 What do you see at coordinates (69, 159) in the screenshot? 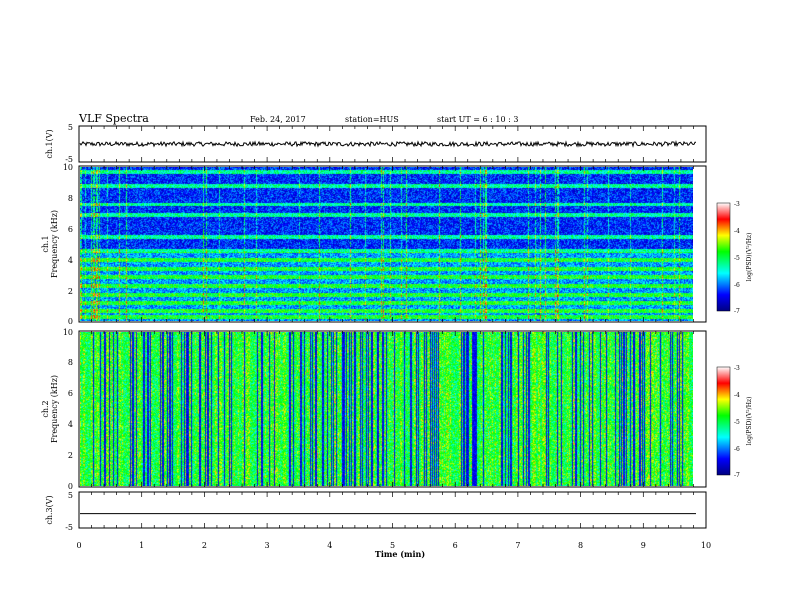
I see `ch1-ytick-bottom: -5` at bounding box center [69, 159].